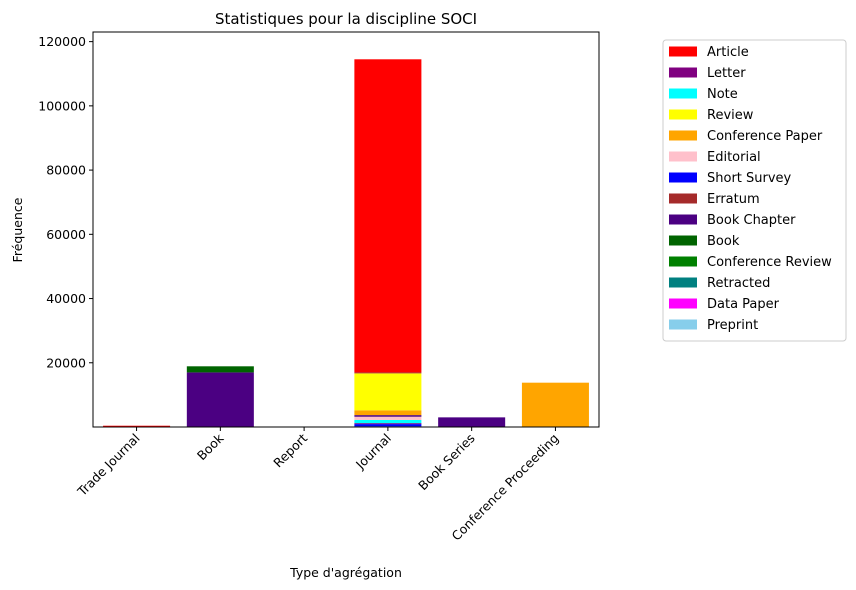 This screenshot has height=590, width=856. Describe the element at coordinates (220, 399) in the screenshot. I see `bar-book-book-chapter` at that location.